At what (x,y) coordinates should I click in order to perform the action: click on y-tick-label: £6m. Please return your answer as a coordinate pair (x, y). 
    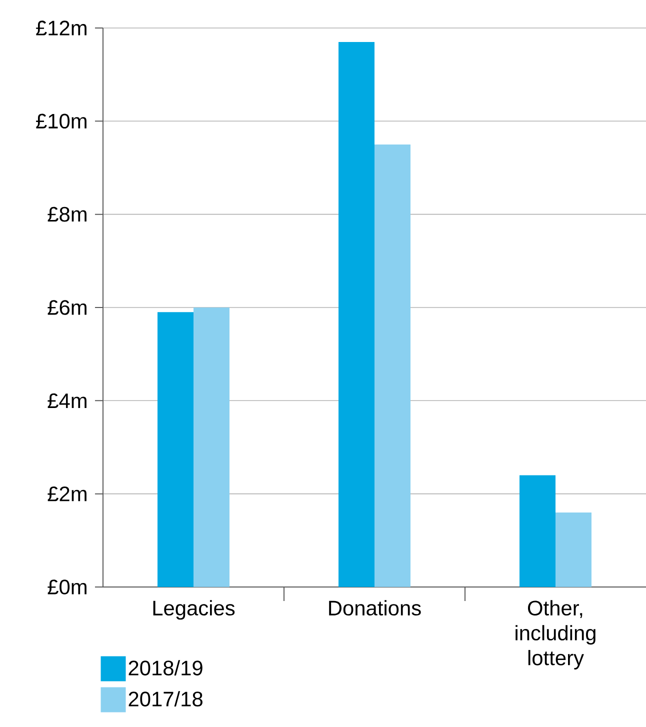
    Looking at the image, I should click on (67, 307).